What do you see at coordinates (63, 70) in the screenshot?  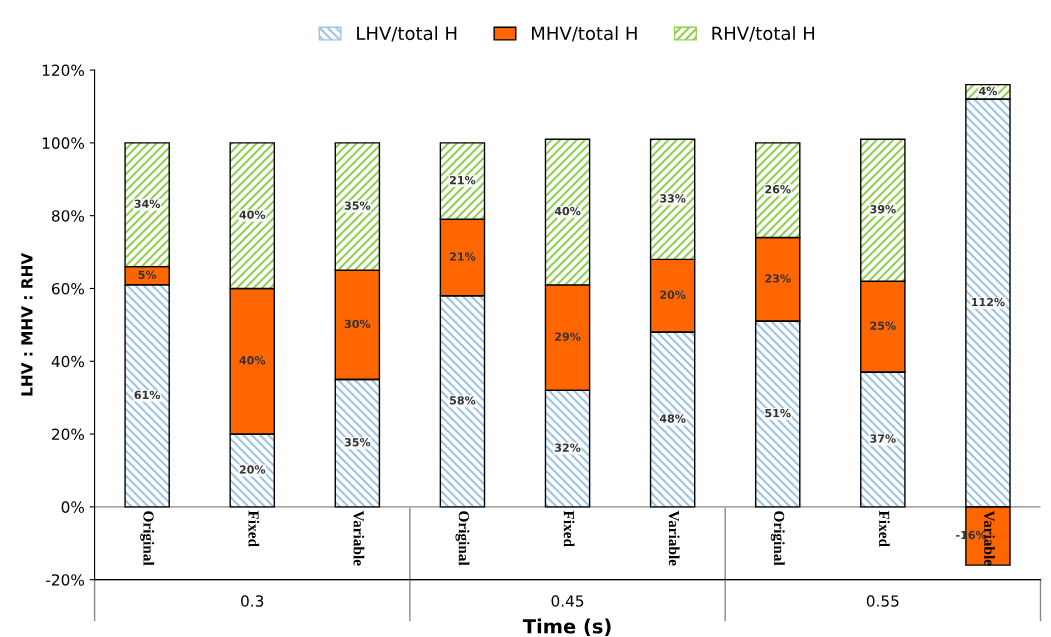 I see `y-tick-label: 120%` at bounding box center [63, 70].